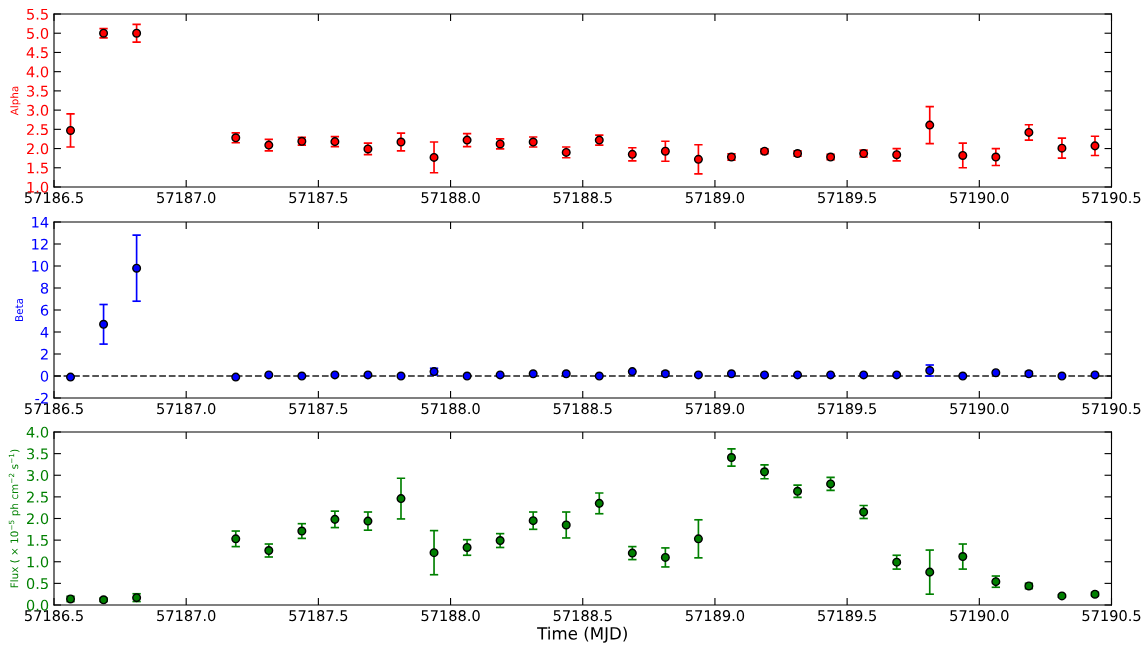 This screenshot has width=1148, height=651. Describe the element at coordinates (38, 33) in the screenshot. I see `y-tick-label: 5.0` at that location.